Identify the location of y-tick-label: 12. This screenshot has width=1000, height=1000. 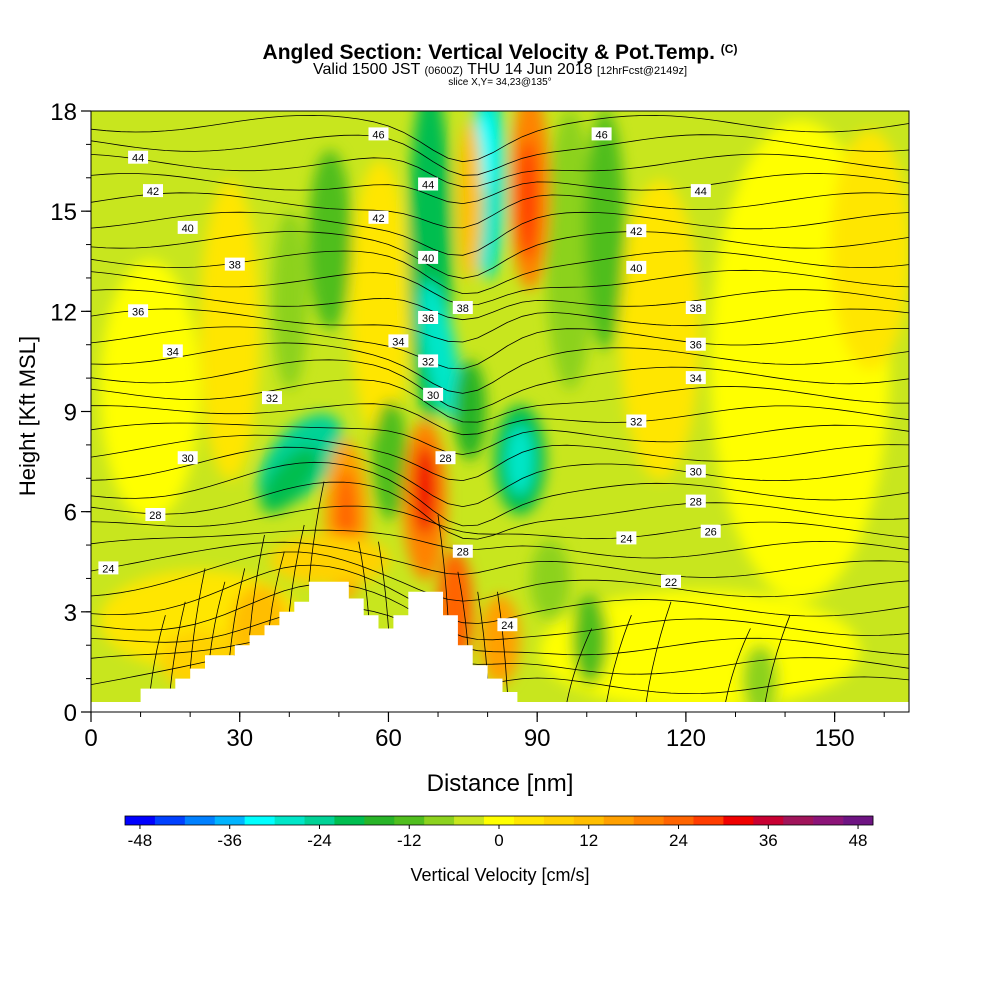
(63, 312).